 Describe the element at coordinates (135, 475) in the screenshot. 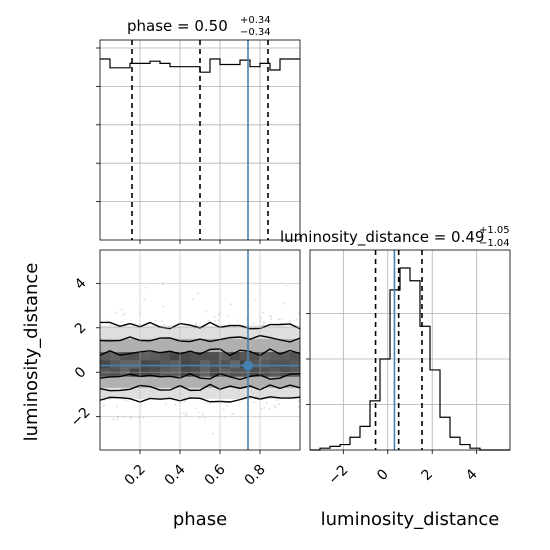

I see `phase-xtick-label: 0.2` at that location.